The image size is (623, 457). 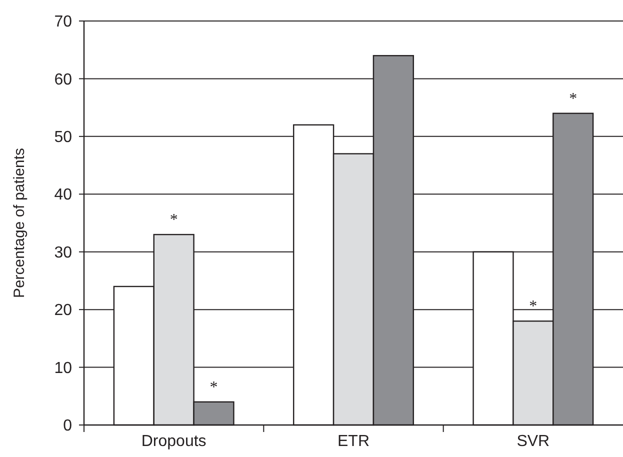 What do you see at coordinates (63, 22) in the screenshot?
I see `y-tick-label: 70` at bounding box center [63, 22].